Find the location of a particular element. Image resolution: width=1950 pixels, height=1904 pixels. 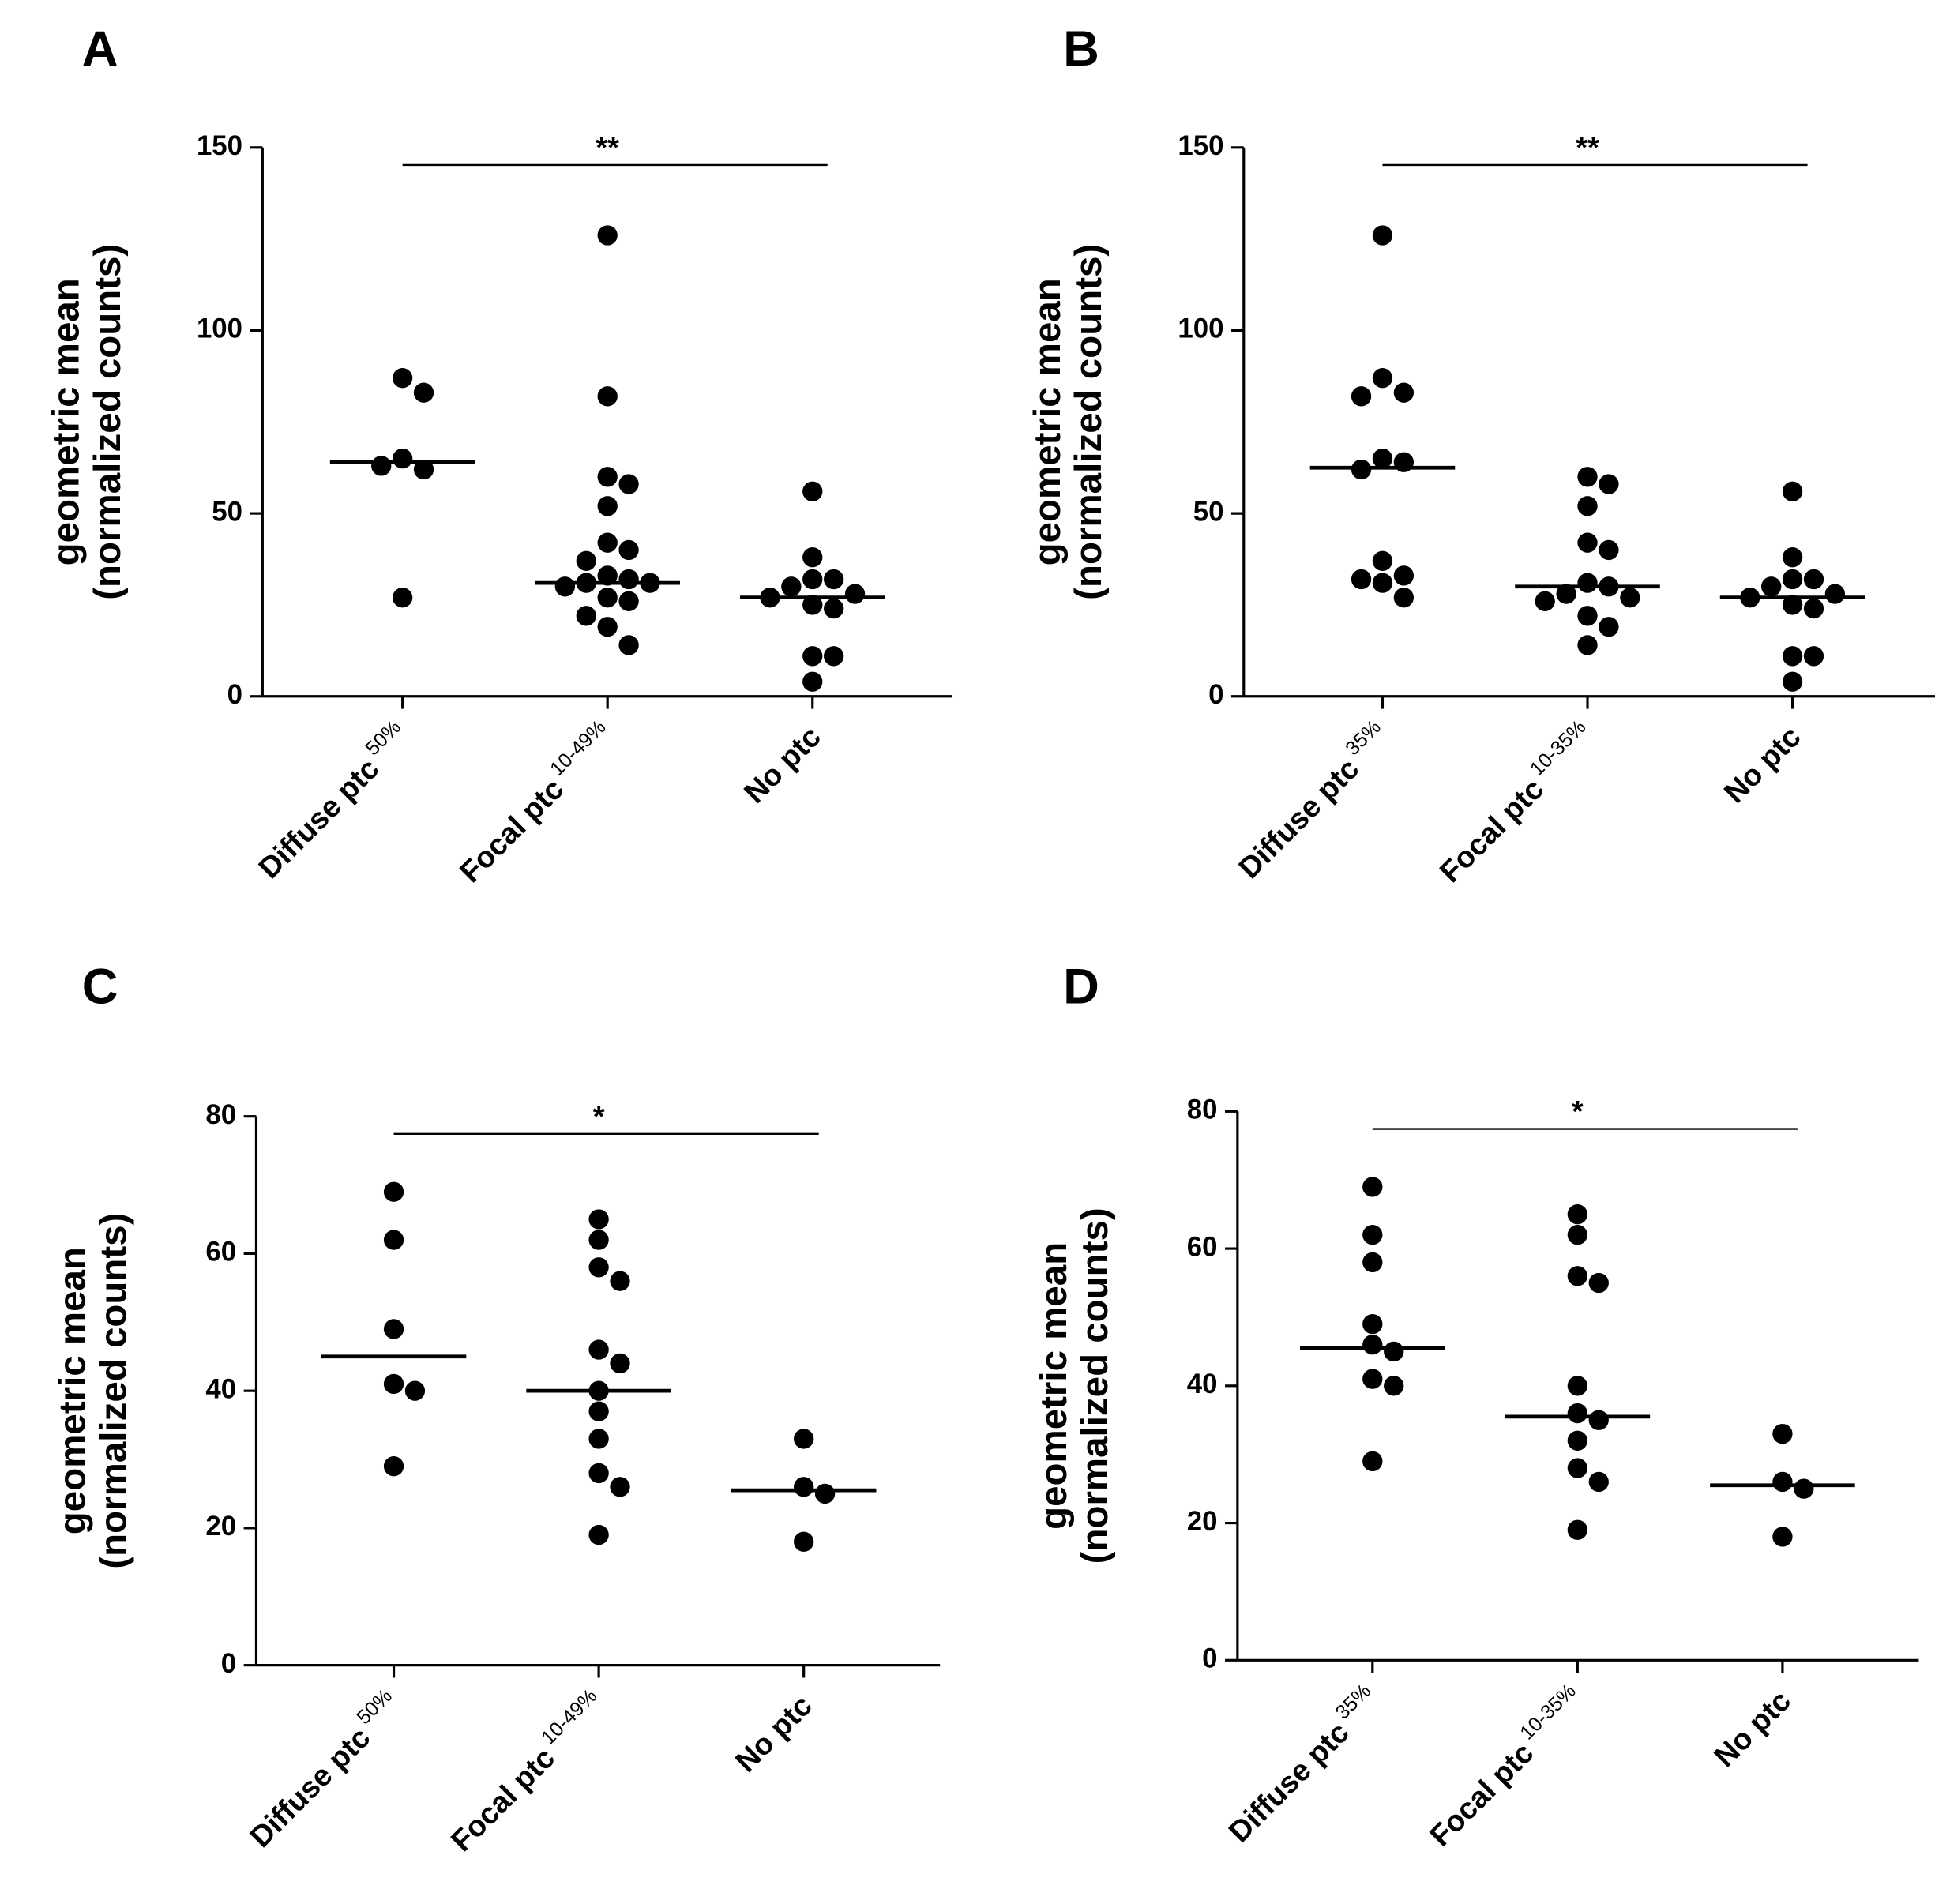

x-tick-label: Diffuse ptc50% is located at coordinates (323, 1768).